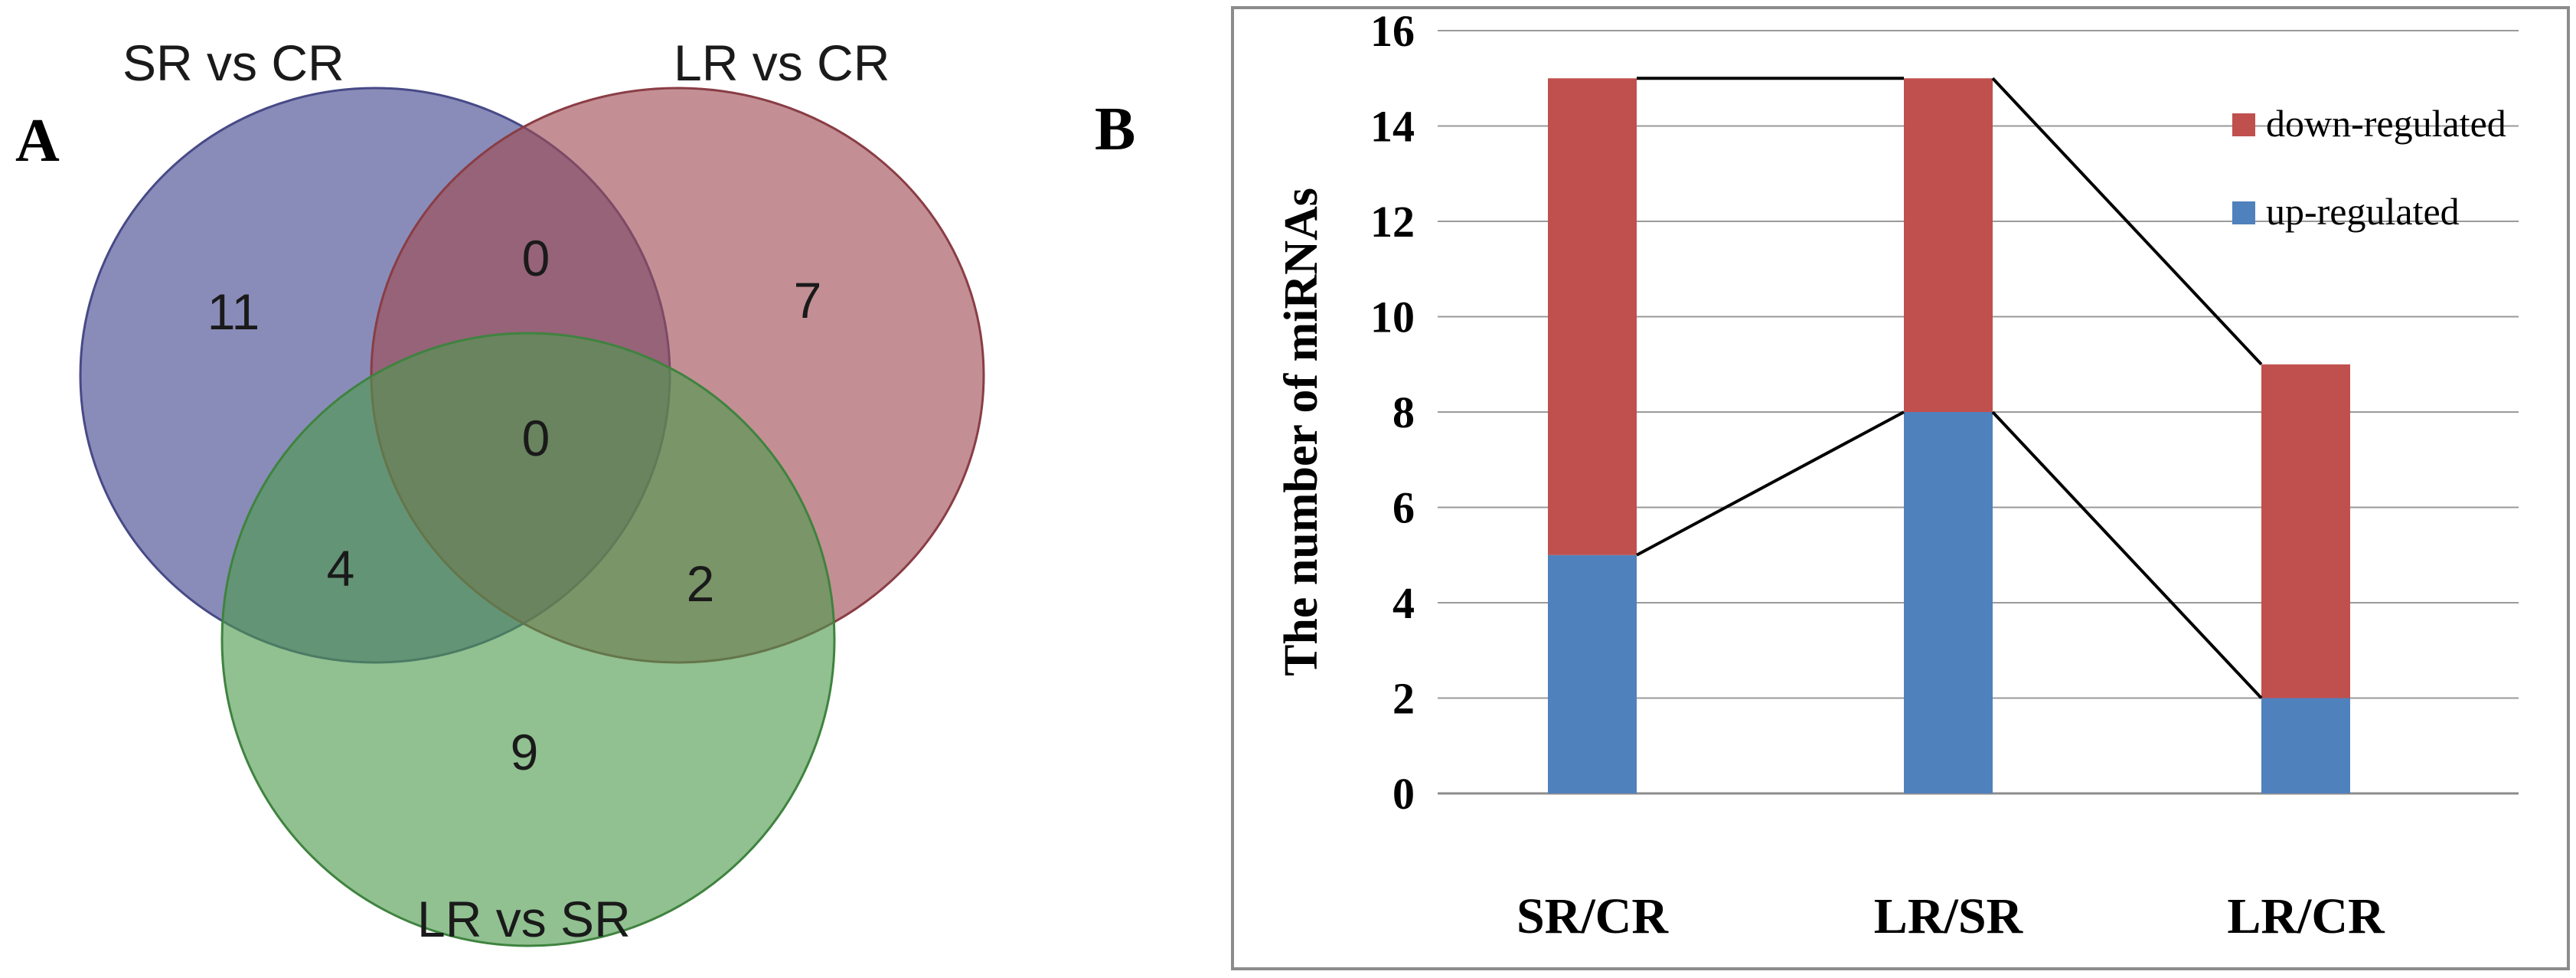 This screenshot has height=978, width=2576. Describe the element at coordinates (1593, 916) in the screenshot. I see `x-category-label-sr-cr: SR/CR` at that location.